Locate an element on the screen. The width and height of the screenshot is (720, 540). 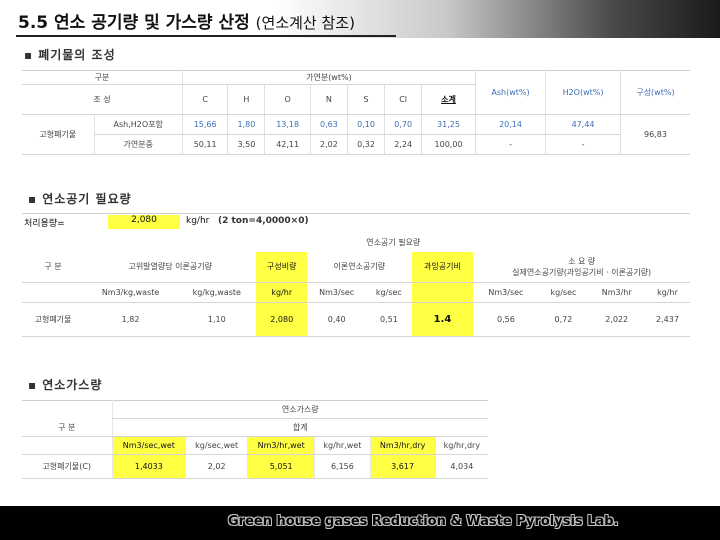
cell-ash-header: Ash(wt%) is located at coordinates (510, 92).